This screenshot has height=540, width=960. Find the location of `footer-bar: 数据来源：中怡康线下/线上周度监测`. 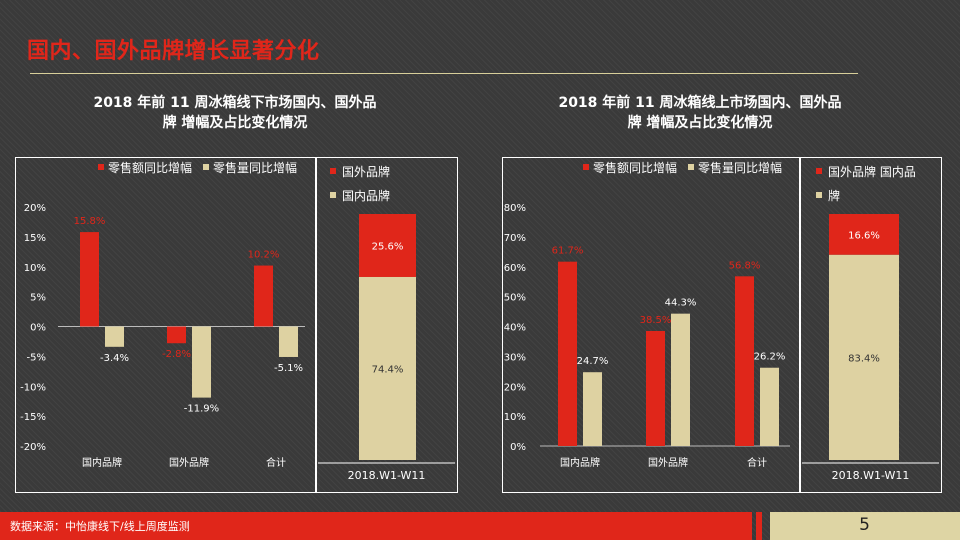

footer-bar: 数据来源：中怡康线下/线上周度监测 is located at coordinates (376, 526).